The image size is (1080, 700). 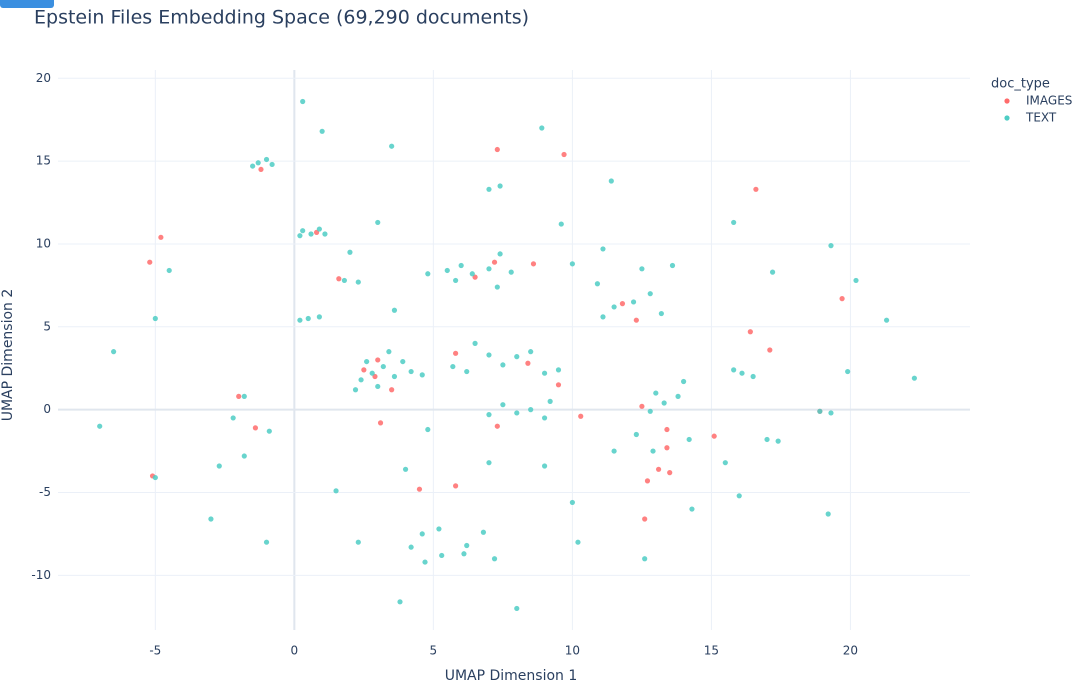 What do you see at coordinates (1007, 118) in the screenshot?
I see `legend-marker` at bounding box center [1007, 118].